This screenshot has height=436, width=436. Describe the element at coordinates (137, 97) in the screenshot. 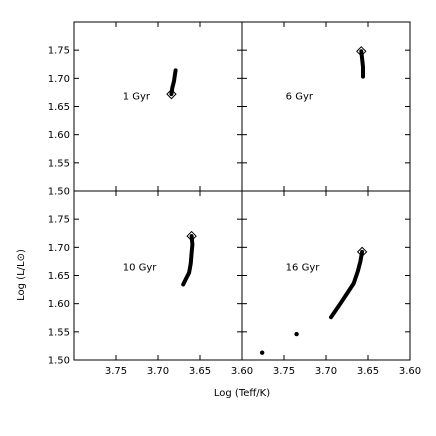

I see `panel-label: 1 Gyr` at that location.